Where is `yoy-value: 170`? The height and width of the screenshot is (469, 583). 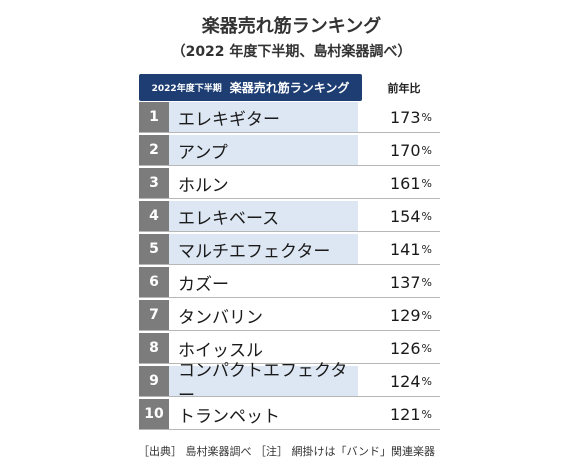
yoy-value: 170 is located at coordinates (405, 150).